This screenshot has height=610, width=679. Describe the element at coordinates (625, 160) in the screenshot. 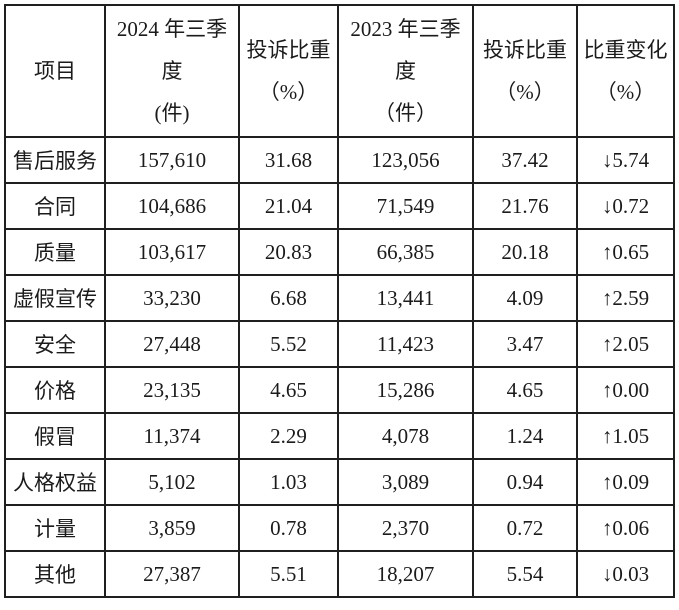

I see `value-cell: ↓5.74` at that location.